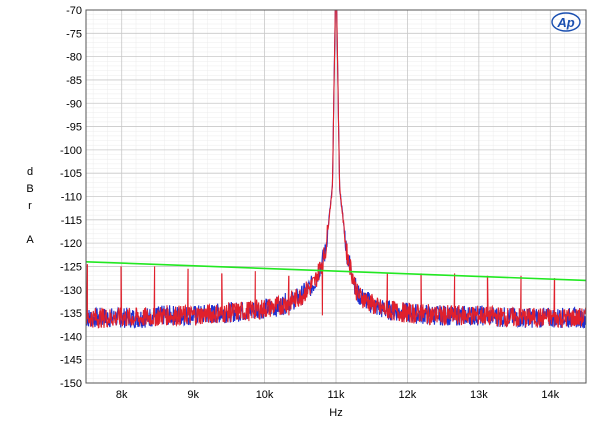  Describe the element at coordinates (74, 11) in the screenshot. I see `y-tick-label: -70` at that location.